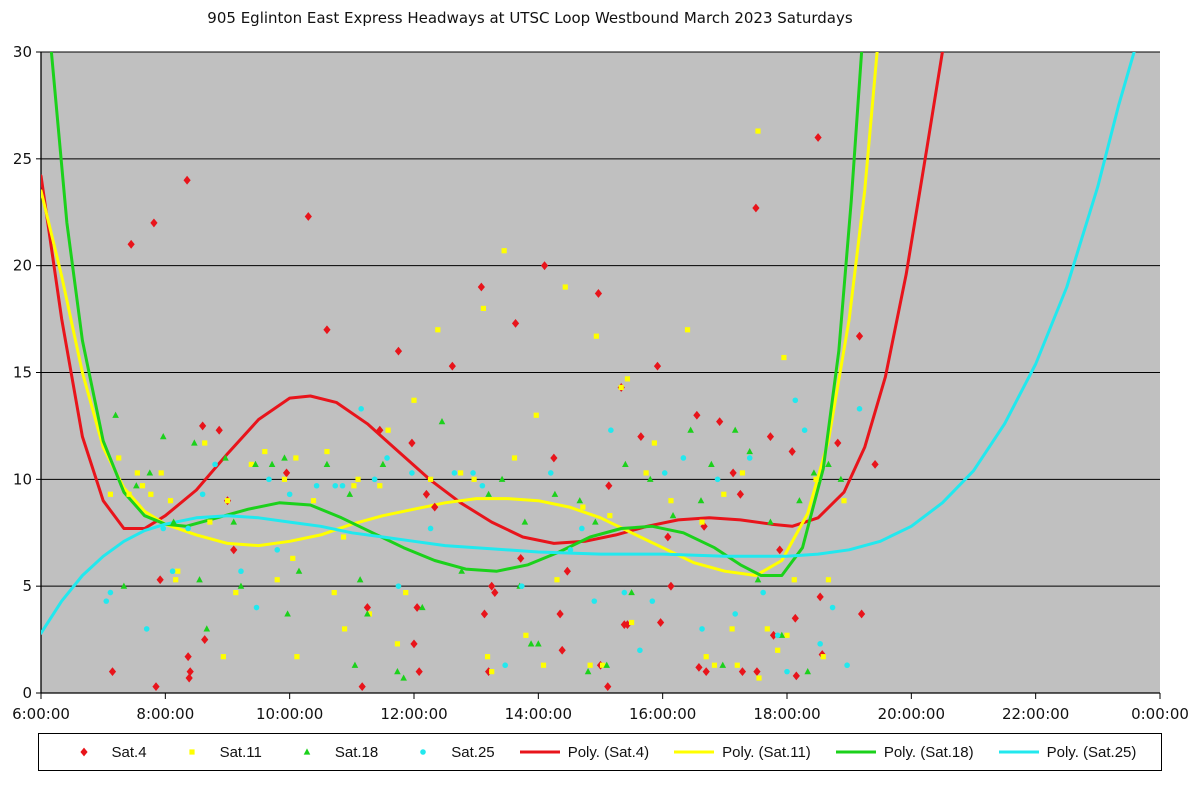 The width and height of the screenshot is (1200, 807). What do you see at coordinates (1067, 752) in the screenshot?
I see `legend-item: Poly. (Sat.25)` at bounding box center [1067, 752].